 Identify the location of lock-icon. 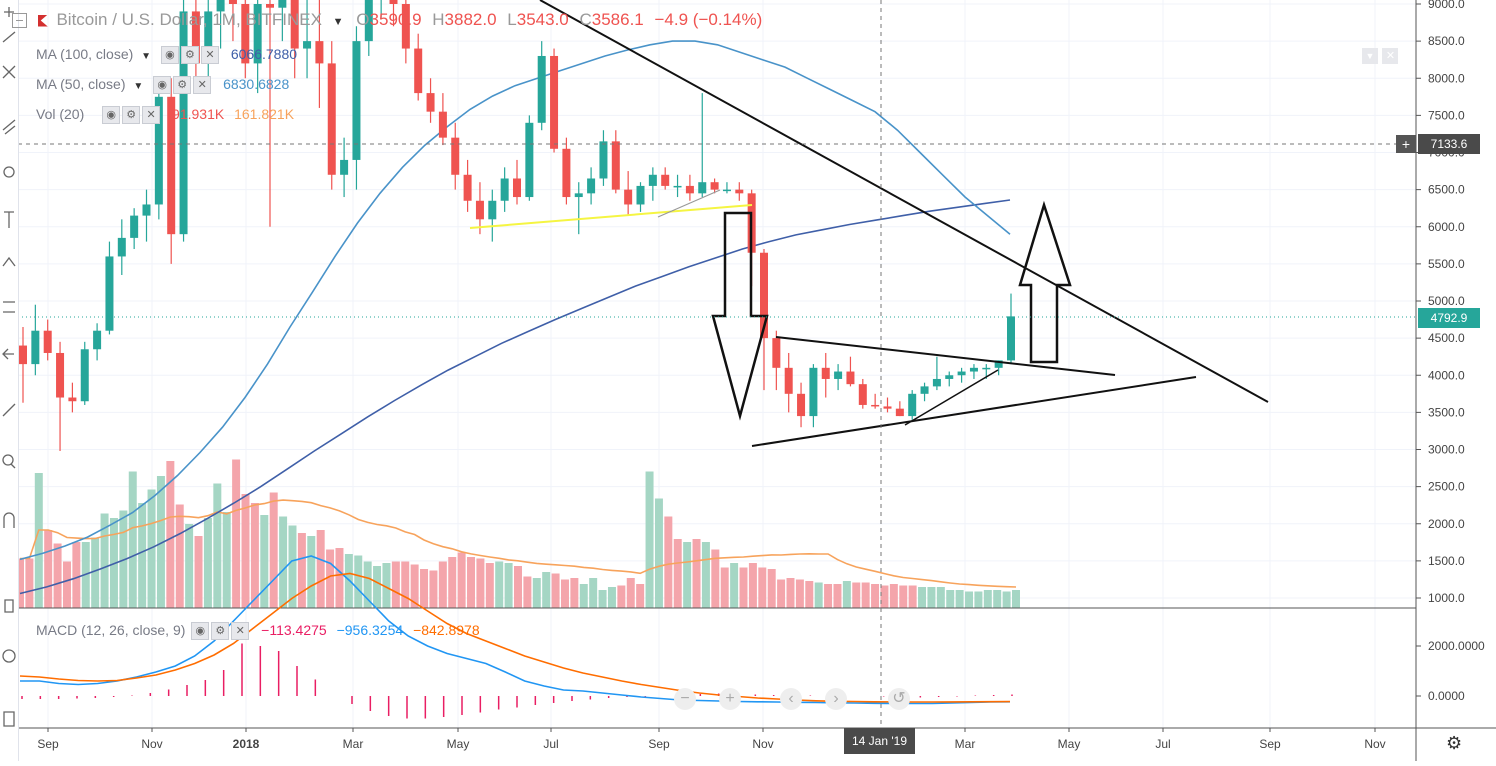
(9, 606).